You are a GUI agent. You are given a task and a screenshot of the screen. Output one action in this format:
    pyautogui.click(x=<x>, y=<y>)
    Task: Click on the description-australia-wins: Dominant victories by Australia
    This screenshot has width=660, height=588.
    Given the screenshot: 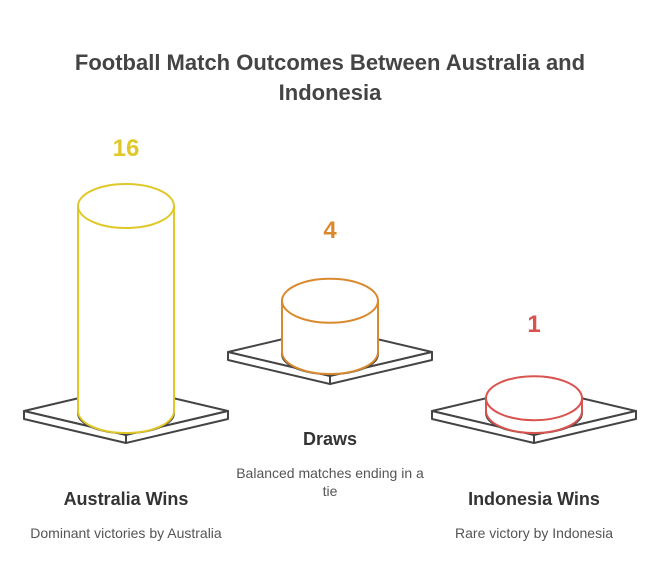 What is the action you would take?
    pyautogui.click(x=126, y=533)
    